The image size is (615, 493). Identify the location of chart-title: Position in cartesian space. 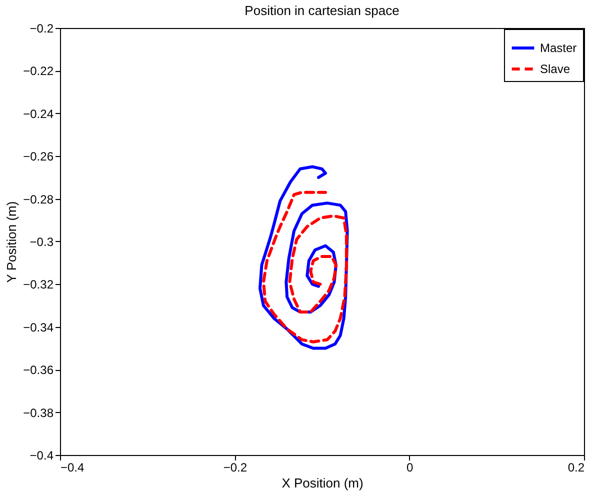
(322, 10).